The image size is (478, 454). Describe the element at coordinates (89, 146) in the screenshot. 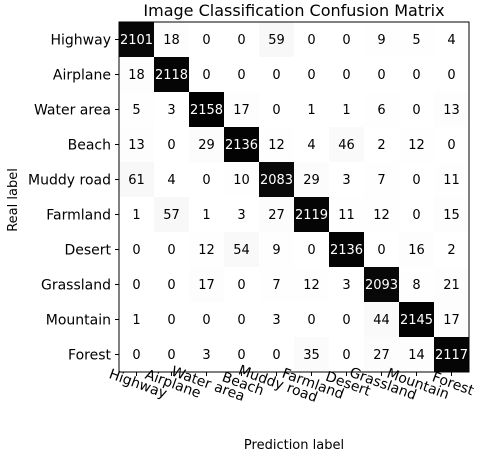

I see `y-tick-label: Beach` at that location.